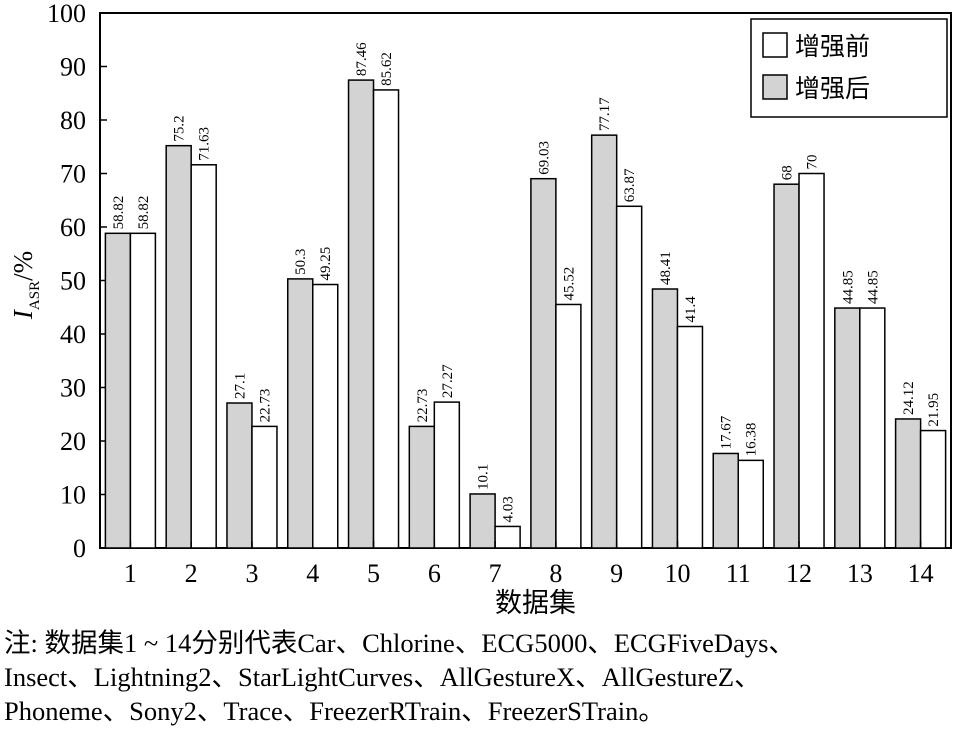 The height and width of the screenshot is (734, 963). I want to click on x-axis-title: 数据集, so click(535, 603).